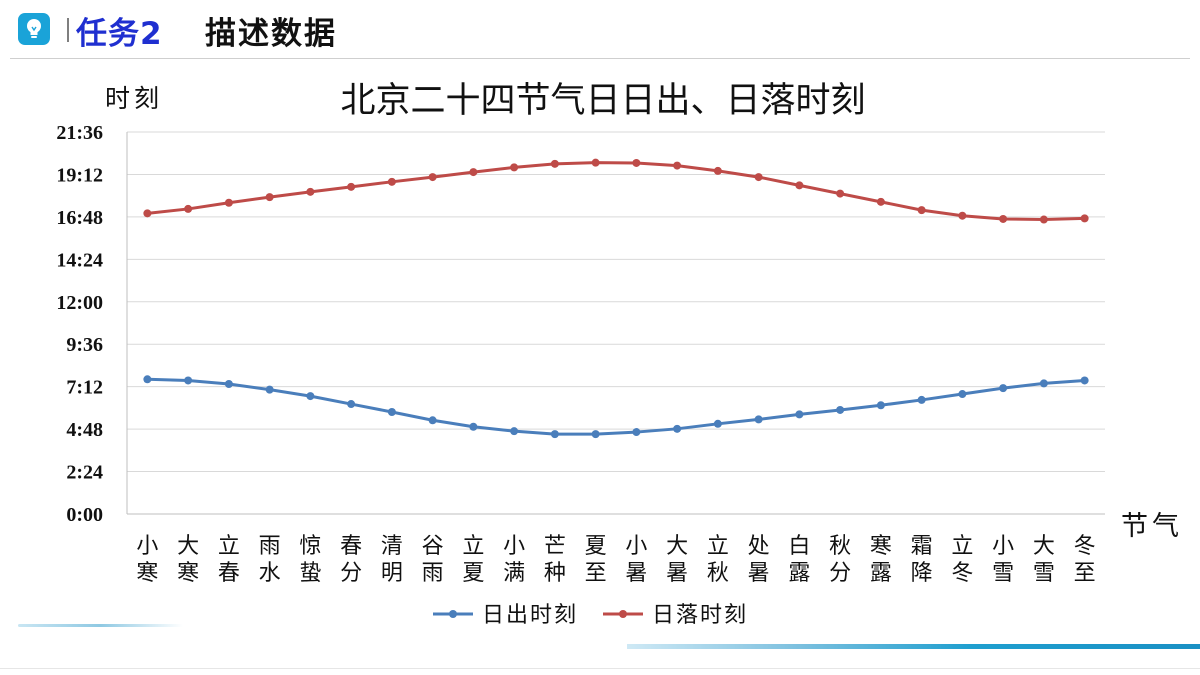 The width and height of the screenshot is (1200, 675). I want to click on x-tick-label: 霜降, so click(922, 560).